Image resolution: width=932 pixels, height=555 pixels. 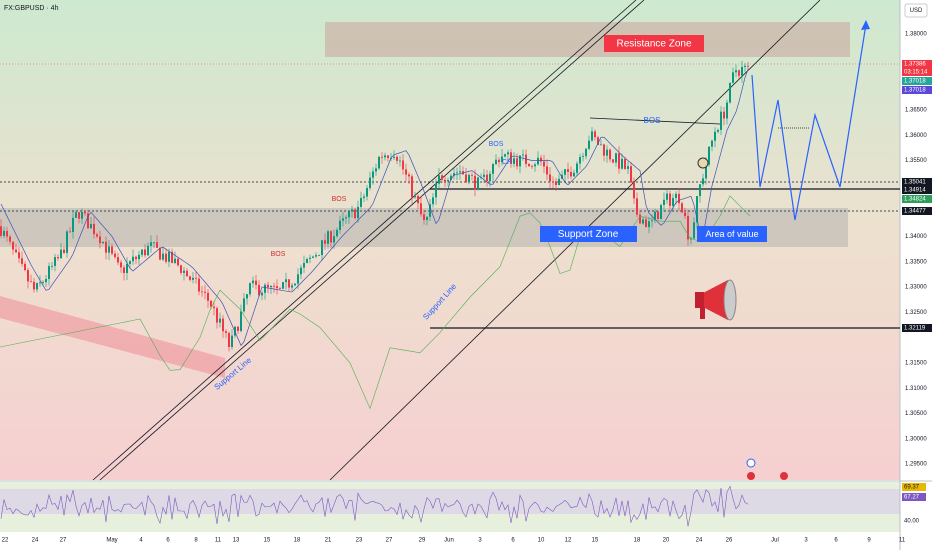 I want to click on price-label: 1.33500, so click(x=916, y=262).